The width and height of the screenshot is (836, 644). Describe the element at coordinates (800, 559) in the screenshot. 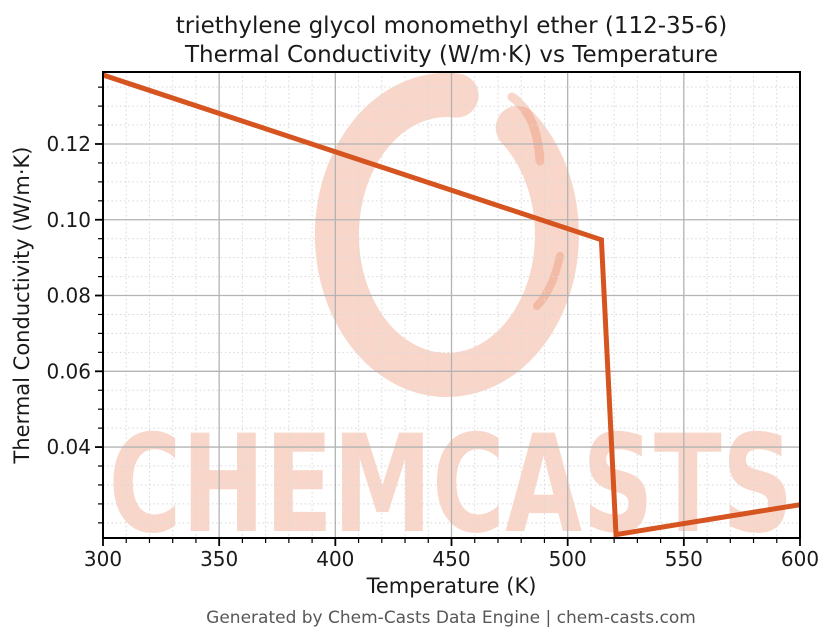

I see `x-tick-label: 600` at that location.